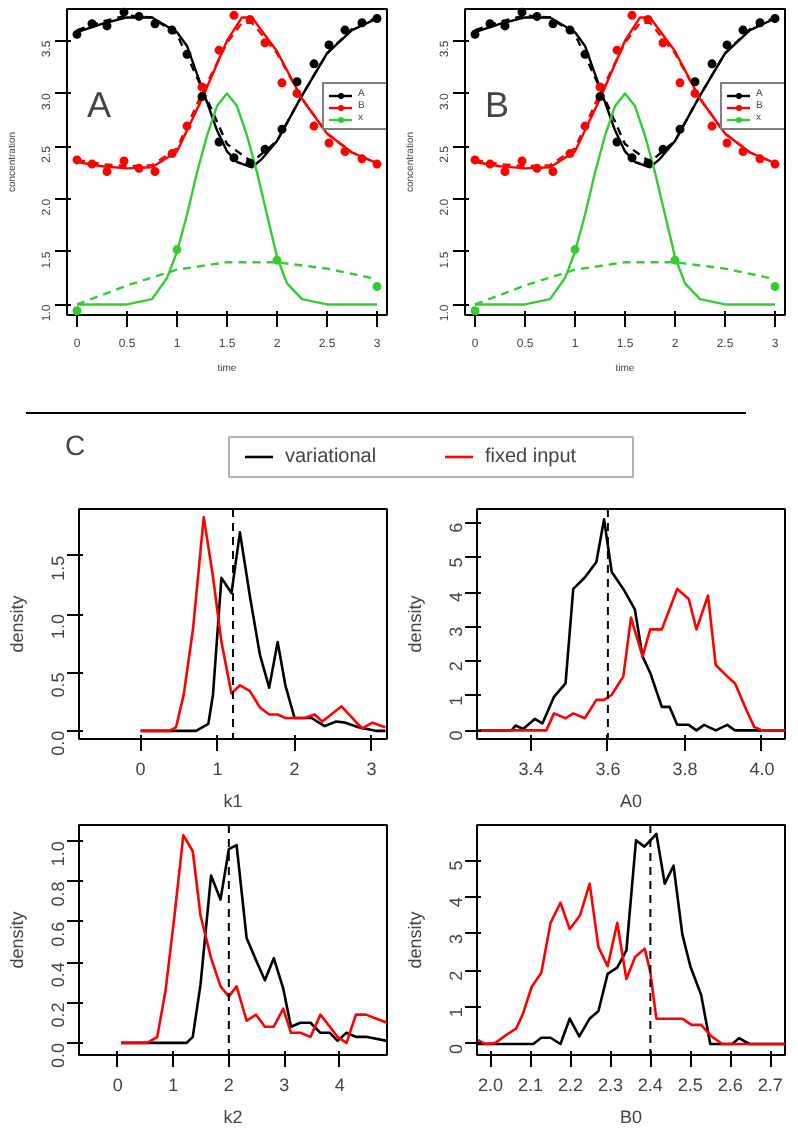 The width and height of the screenshot is (798, 1140). What do you see at coordinates (762, 769) in the screenshot?
I see `x-tick-label: 4.0` at bounding box center [762, 769].